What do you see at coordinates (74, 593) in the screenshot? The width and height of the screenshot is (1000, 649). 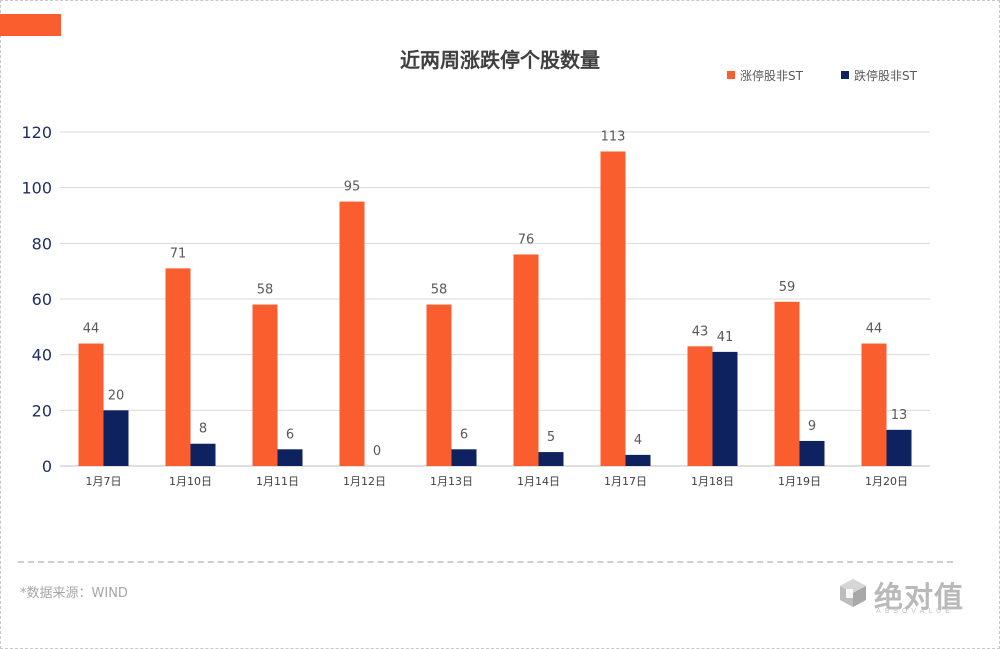 I see `data-source-note: *数据来源：WIND` at bounding box center [74, 593].